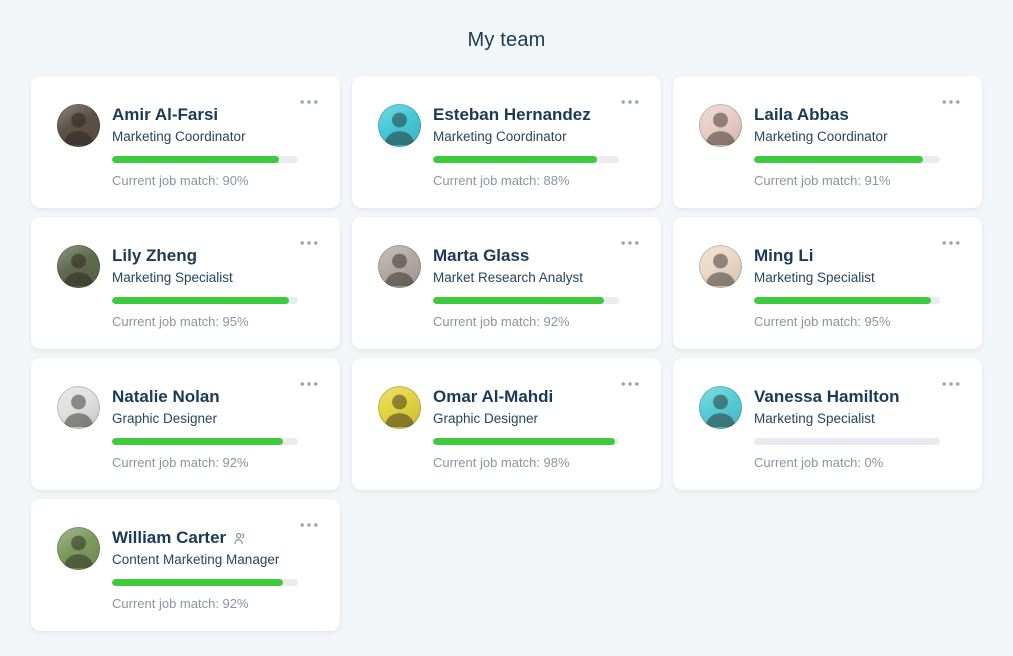 Image resolution: width=1013 pixels, height=656 pixels. I want to click on member-name: Marta Glass, so click(481, 255).